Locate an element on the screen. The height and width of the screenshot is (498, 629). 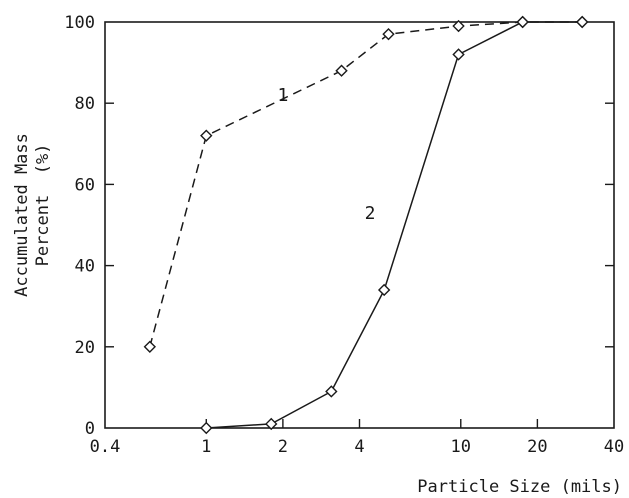
x-tick-label: 4 is located at coordinates (359, 447).